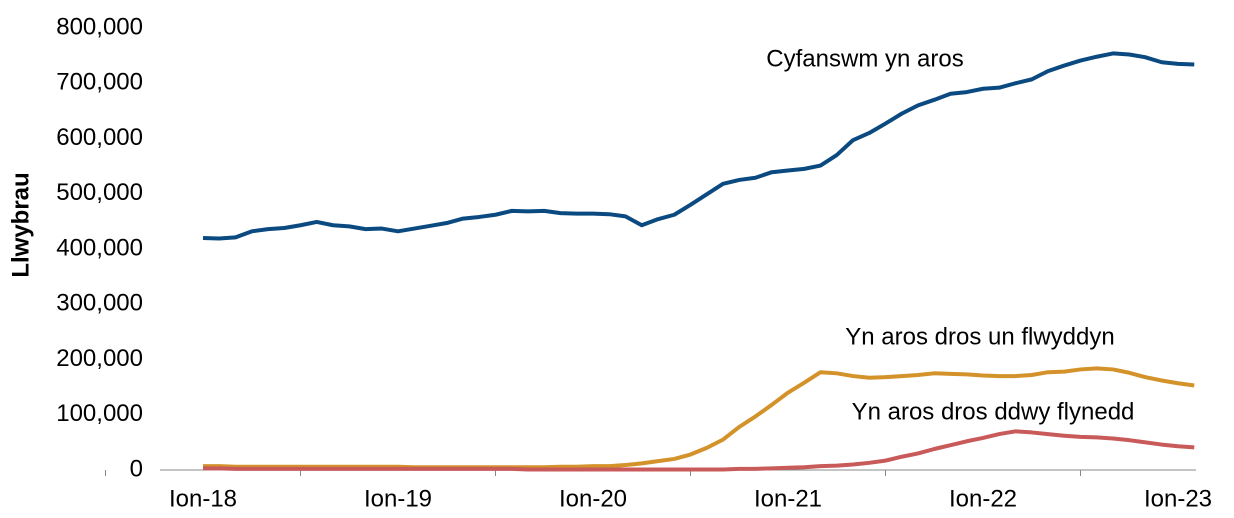 This screenshot has width=1234, height=518. I want to click on y-tick-label: 800,000, so click(99, 26).